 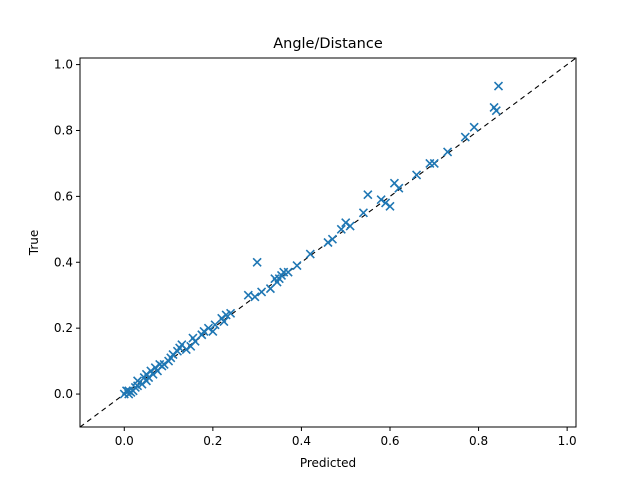 What do you see at coordinates (328, 463) in the screenshot?
I see `x-axis-title: Predicted` at bounding box center [328, 463].